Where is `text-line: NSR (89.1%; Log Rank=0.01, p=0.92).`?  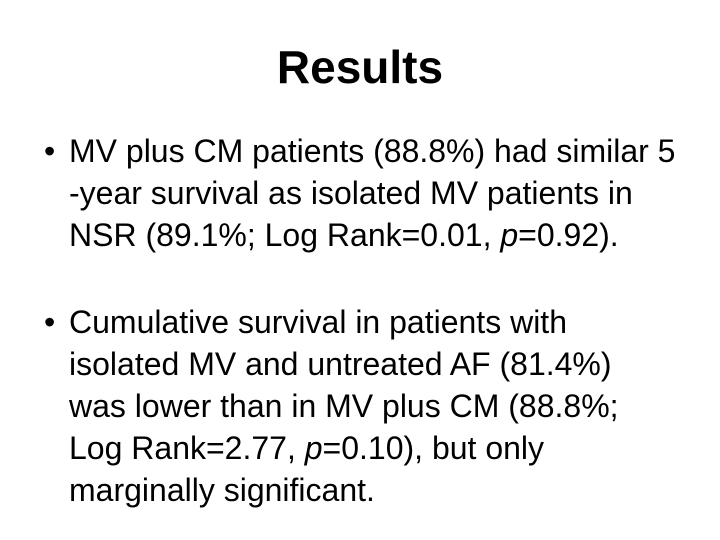 text-line: NSR (89.1%; Log Rank=0.01, p=0.92). is located at coordinates (384, 235).